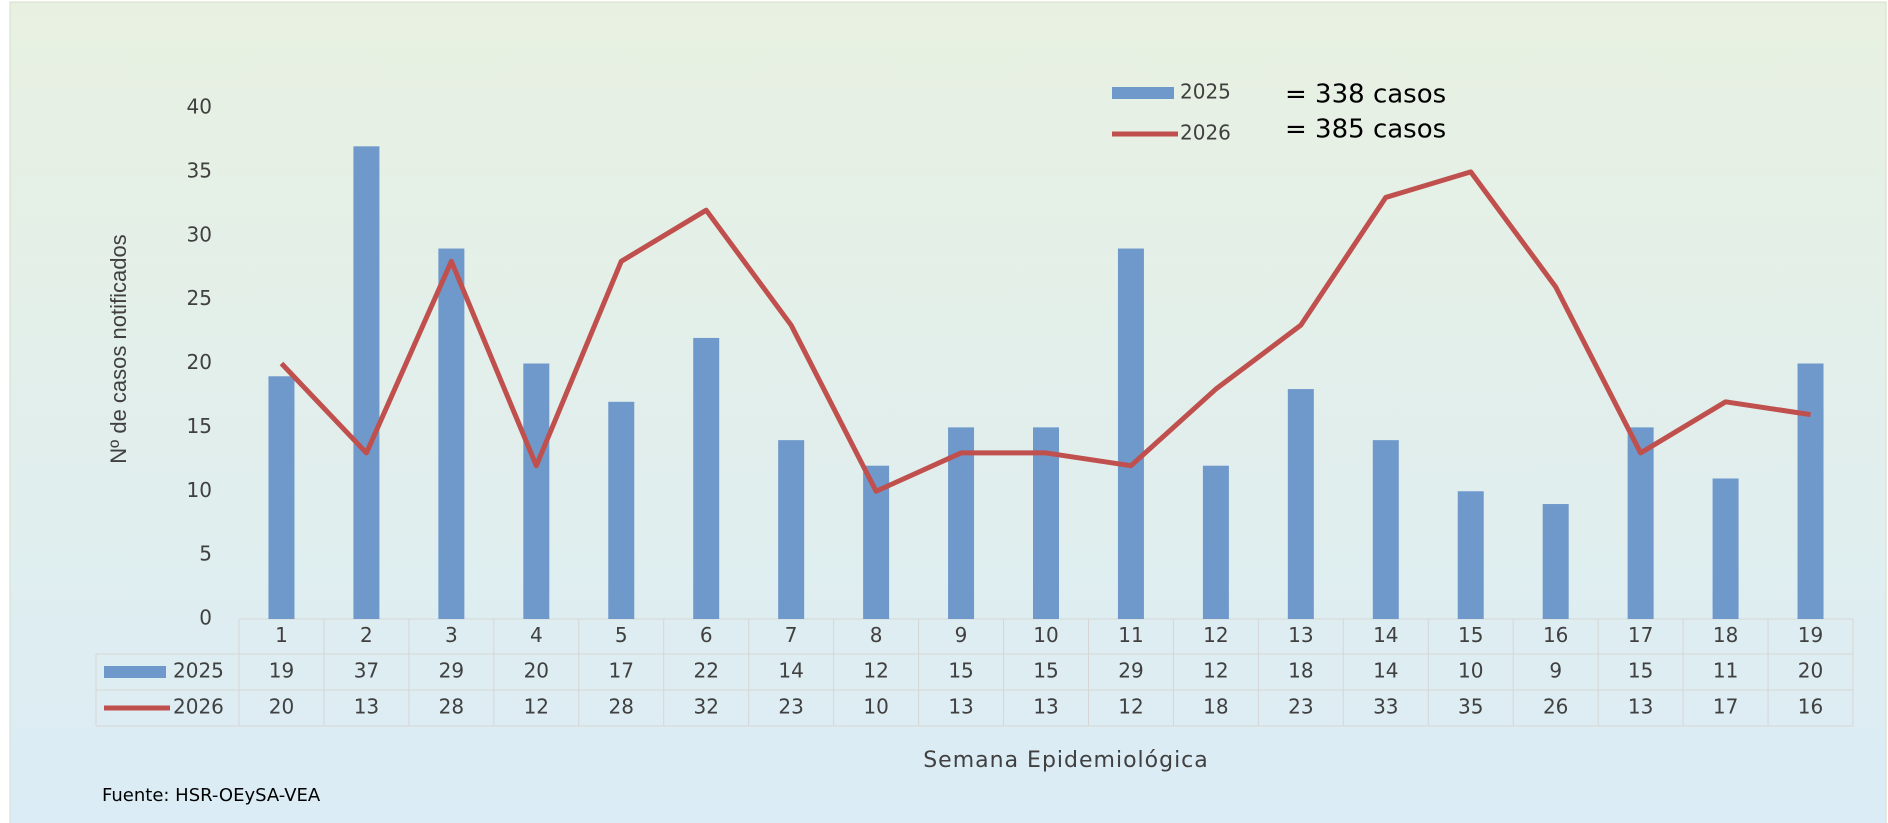 The height and width of the screenshot is (823, 1888). I want to click on x-tick-label: 3, so click(451, 635).